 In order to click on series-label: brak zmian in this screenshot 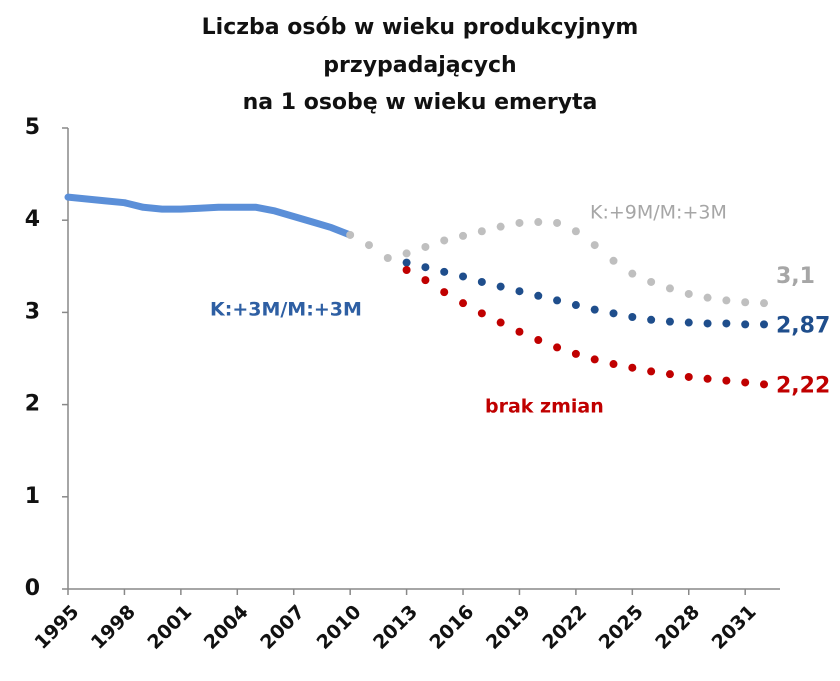, I will do `click(544, 407)`.